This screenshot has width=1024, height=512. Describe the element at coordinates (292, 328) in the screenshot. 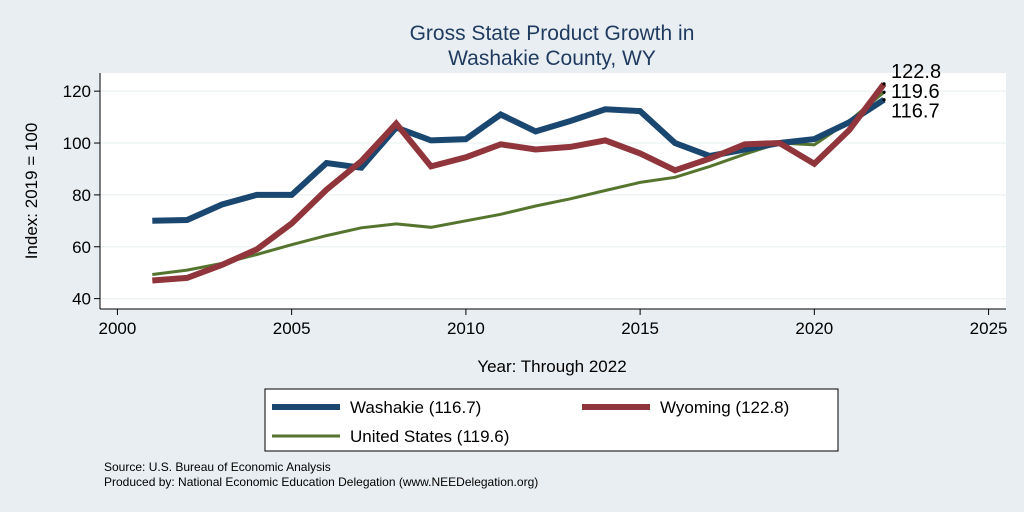

I see `x-tick-label-2005: 2005` at that location.